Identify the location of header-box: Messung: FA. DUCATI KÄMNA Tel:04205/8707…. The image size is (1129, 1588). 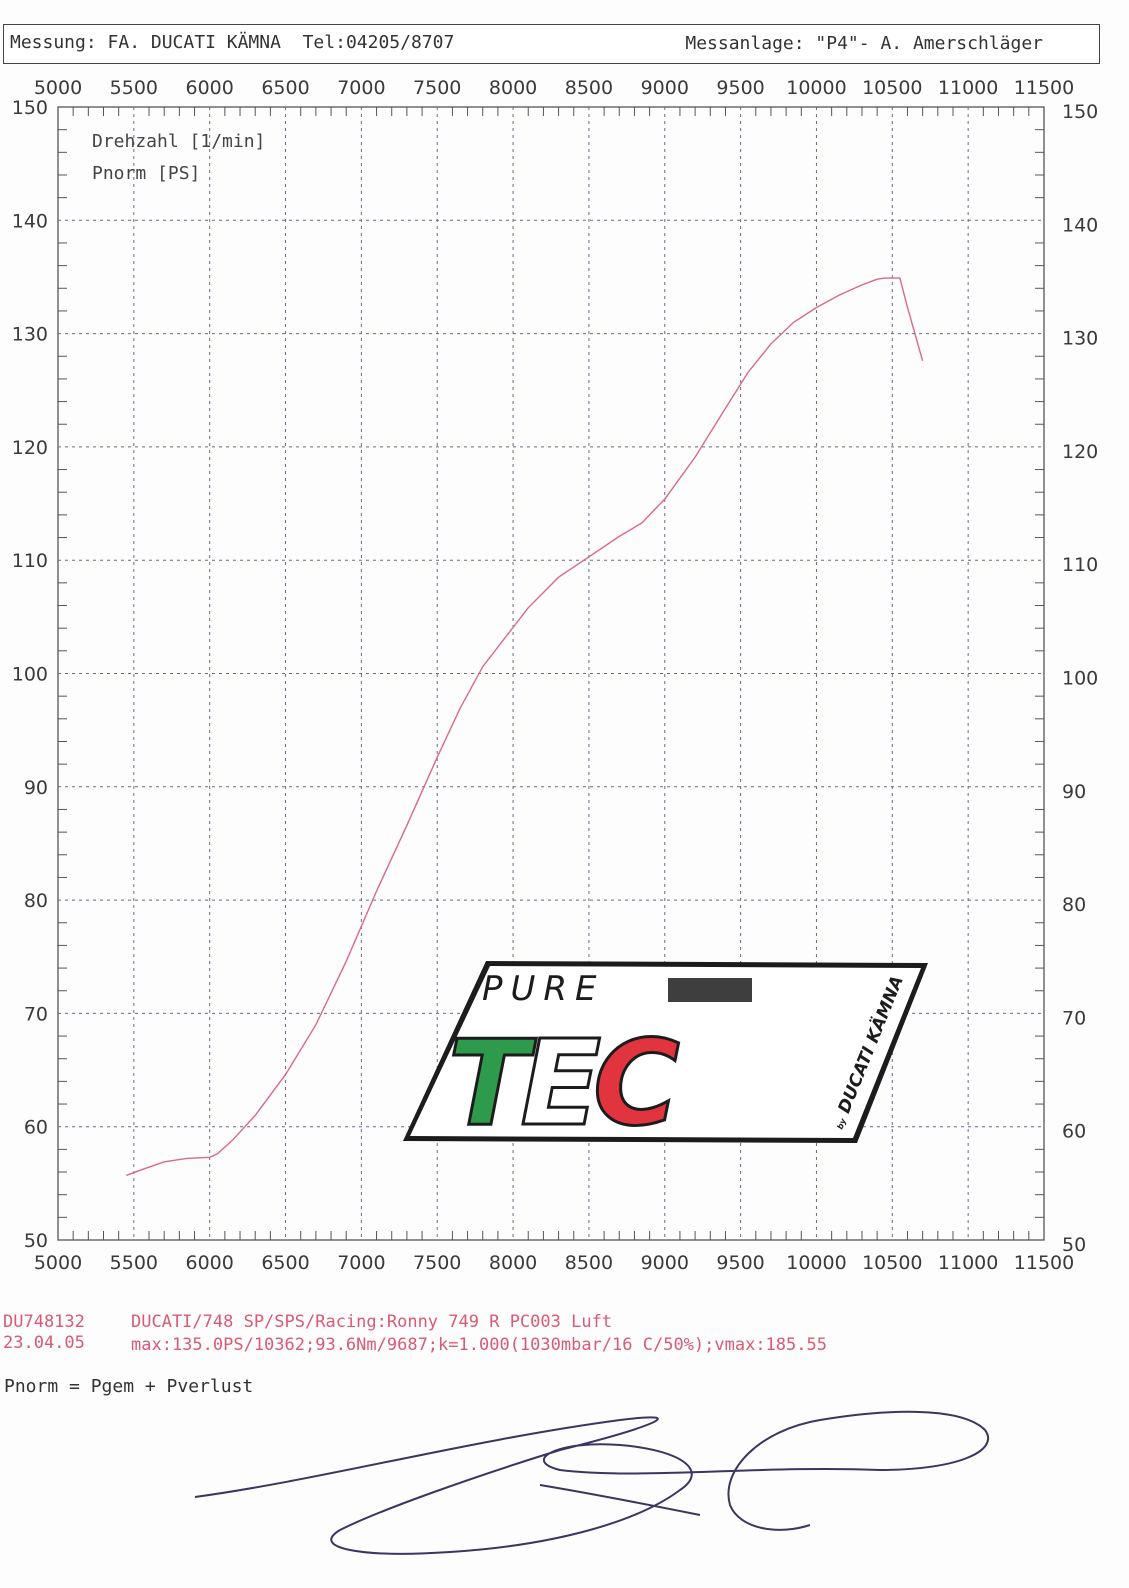
(551, 44).